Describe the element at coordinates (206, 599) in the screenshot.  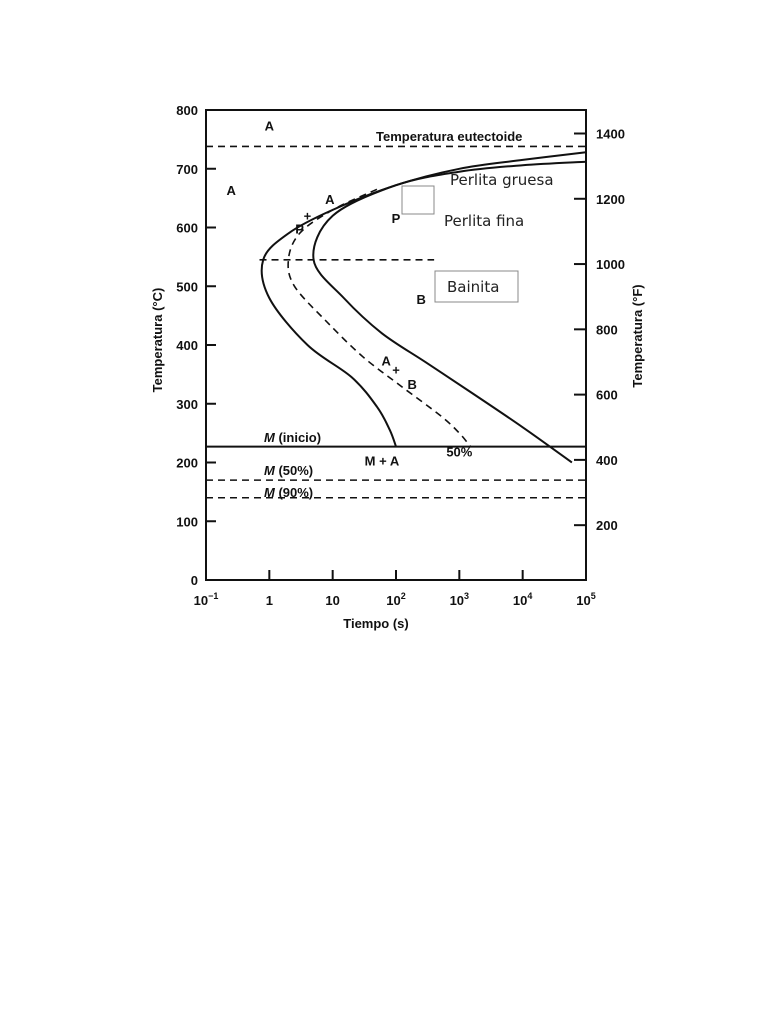
I see `x-tick-label: 10⁻¹` at that location.